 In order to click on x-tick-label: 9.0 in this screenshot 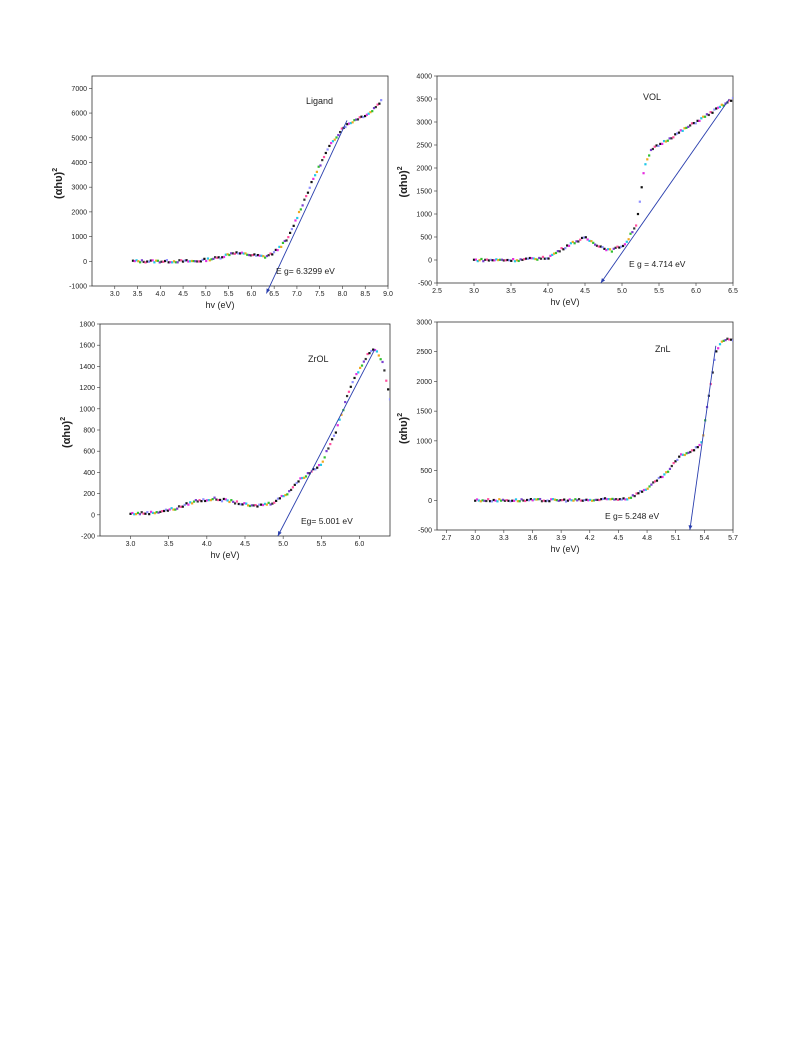, I will do `click(388, 294)`.